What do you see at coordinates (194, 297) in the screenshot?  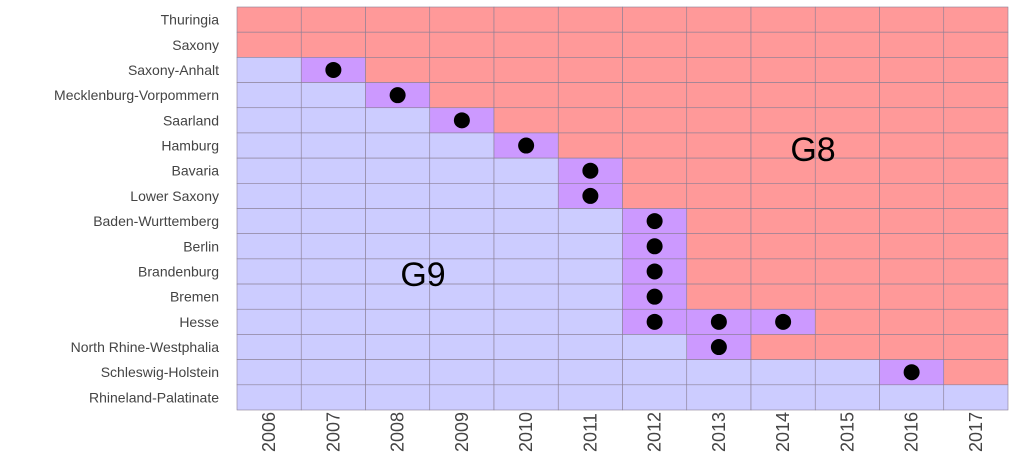 I see `row-label: Bremen` at bounding box center [194, 297].